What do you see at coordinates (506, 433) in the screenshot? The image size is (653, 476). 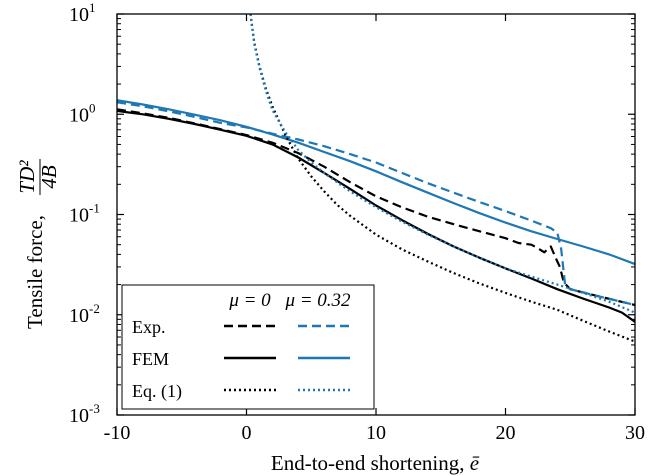 I see `x-tick-label: 20` at bounding box center [506, 433].